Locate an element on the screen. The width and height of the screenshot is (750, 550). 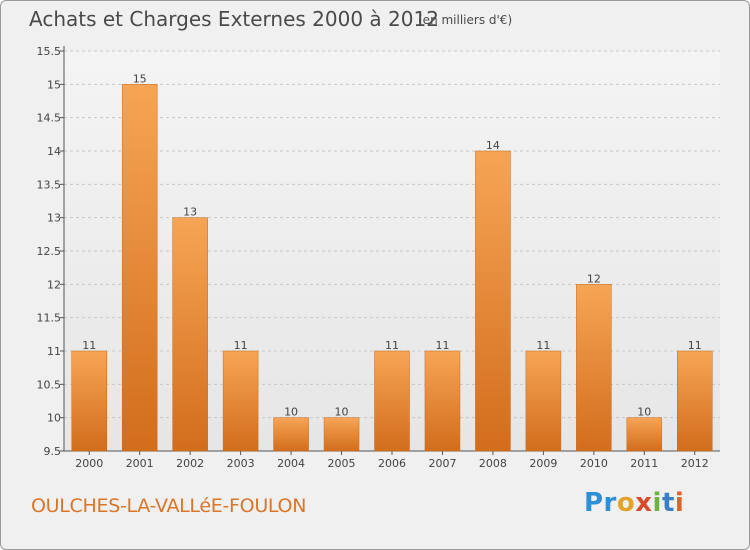
logo-part: x is located at coordinates (644, 503).